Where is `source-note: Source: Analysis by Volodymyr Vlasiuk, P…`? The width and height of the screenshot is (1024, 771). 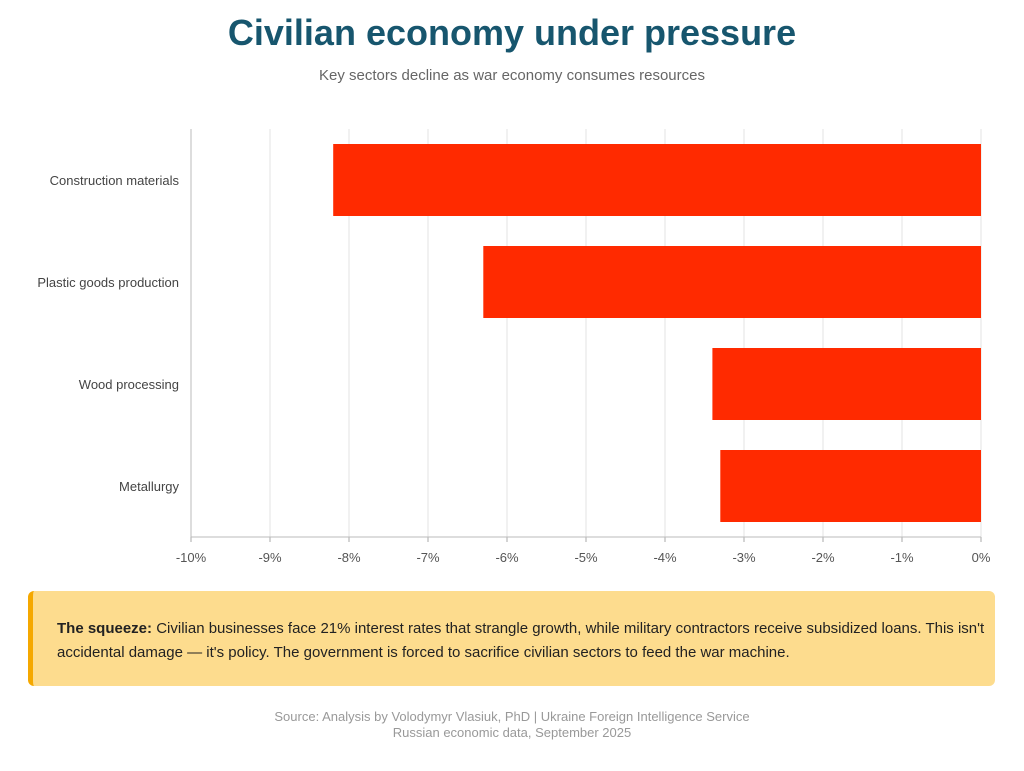 source-note: Source: Analysis by Volodymyr Vlasiuk, P… is located at coordinates (512, 725).